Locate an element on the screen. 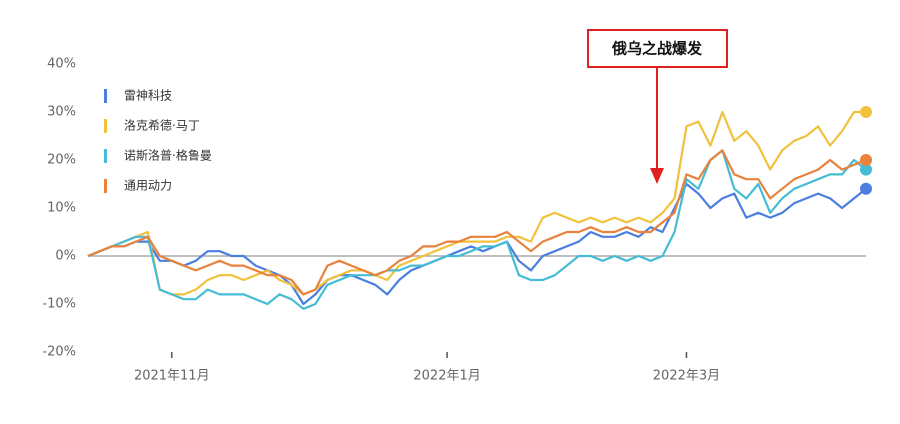  annotation-box is located at coordinates (657, 48).